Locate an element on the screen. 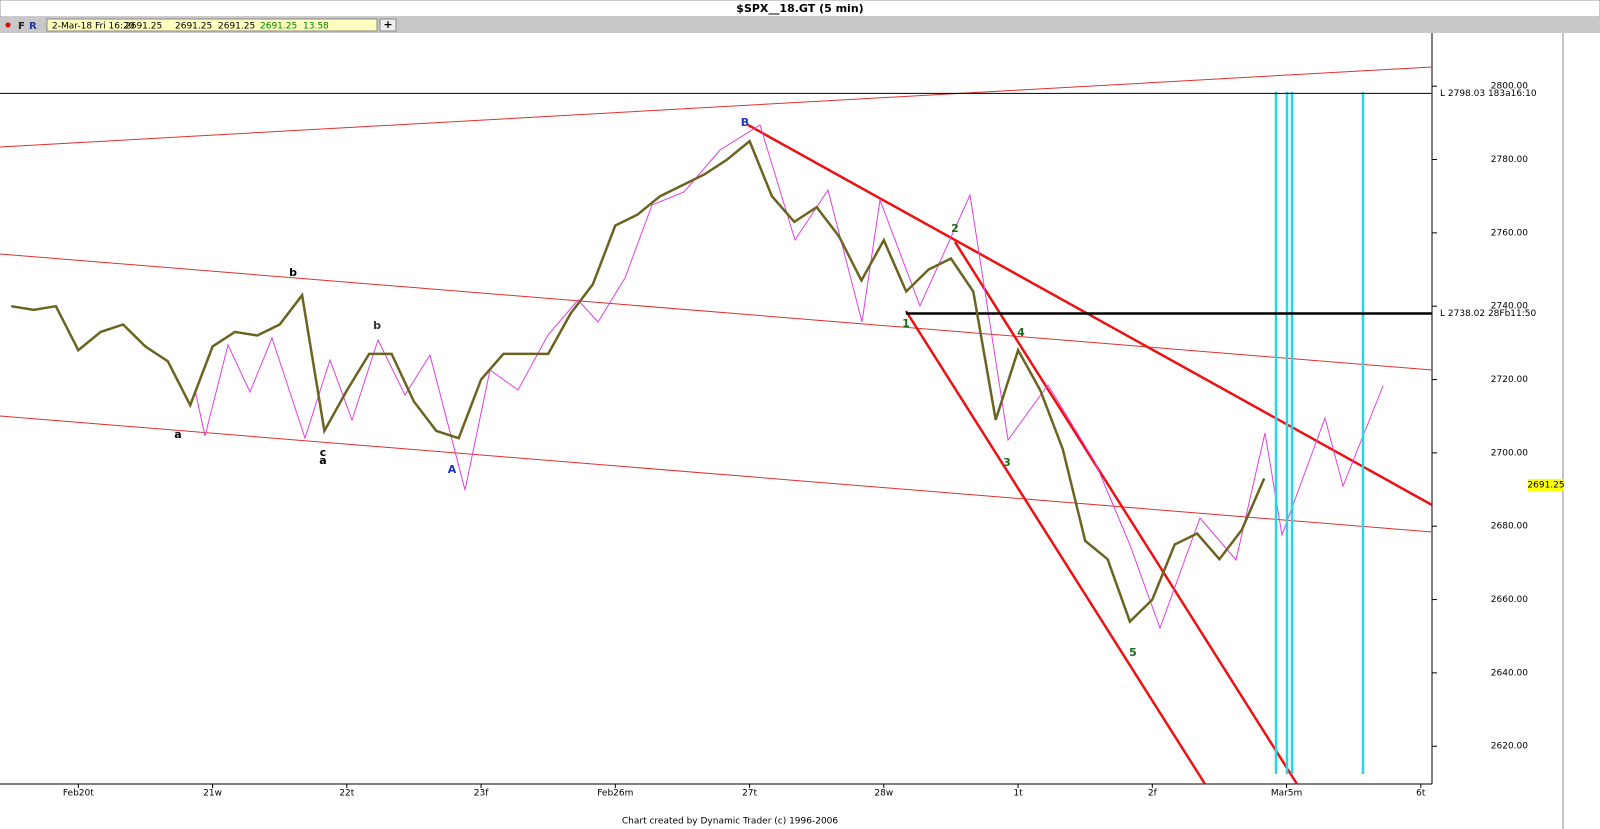 This screenshot has height=829, width=1600. y-tick-label: 2640.00 is located at coordinates (1509, 673).